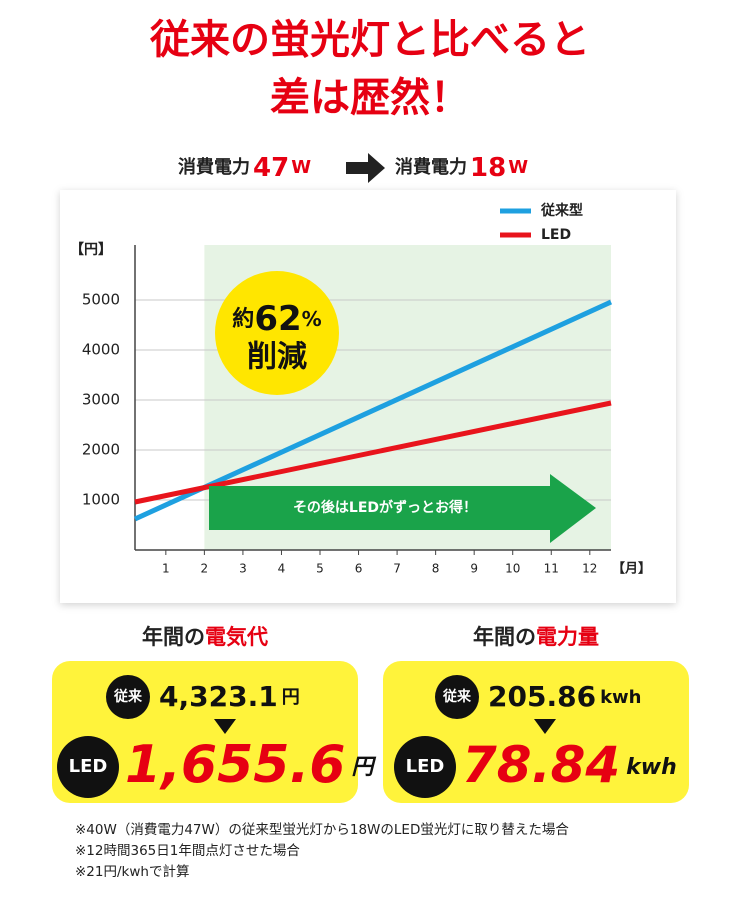 This screenshot has width=740, height=909. What do you see at coordinates (101, 350) in the screenshot?
I see `y-tick-label: 4000` at bounding box center [101, 350].